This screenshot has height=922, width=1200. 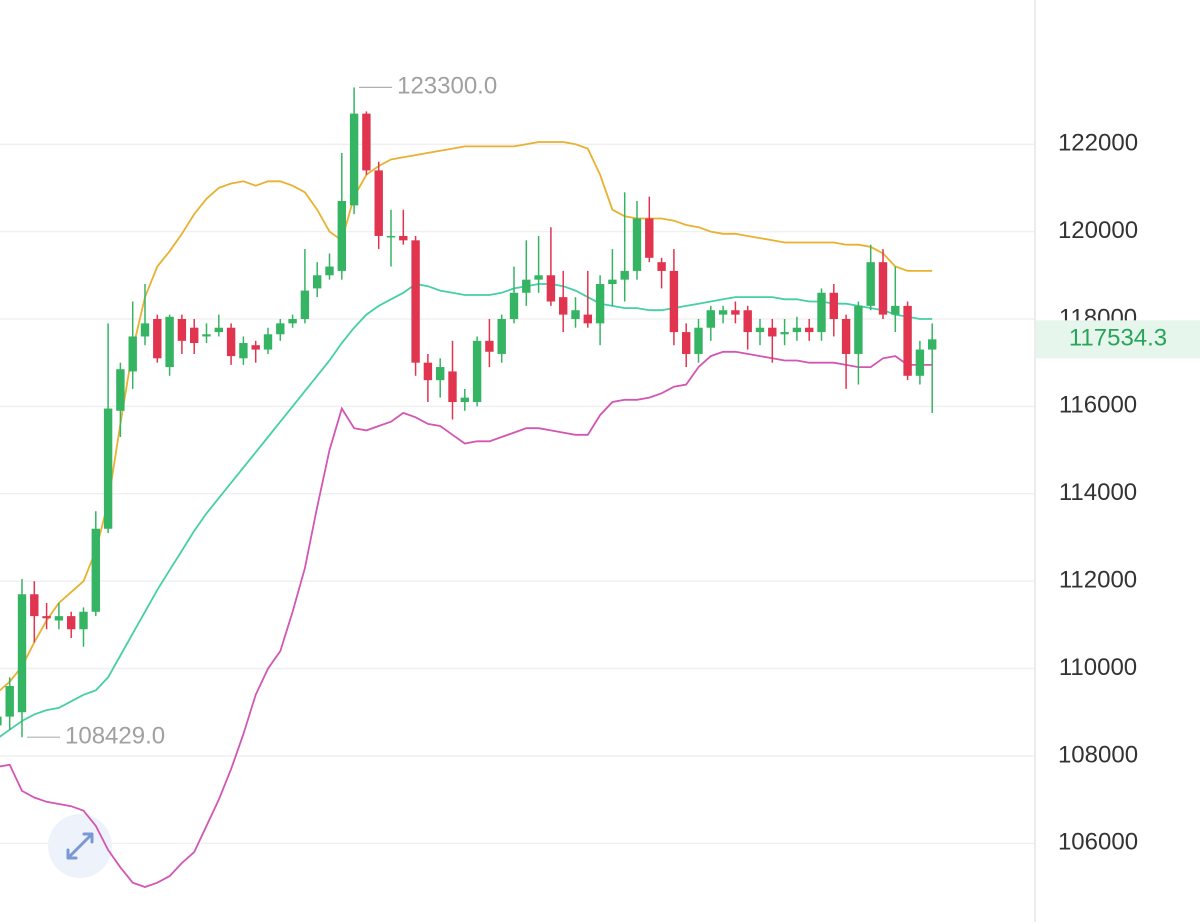 I want to click on current-price-label: 117534.3, so click(x=1118, y=338).